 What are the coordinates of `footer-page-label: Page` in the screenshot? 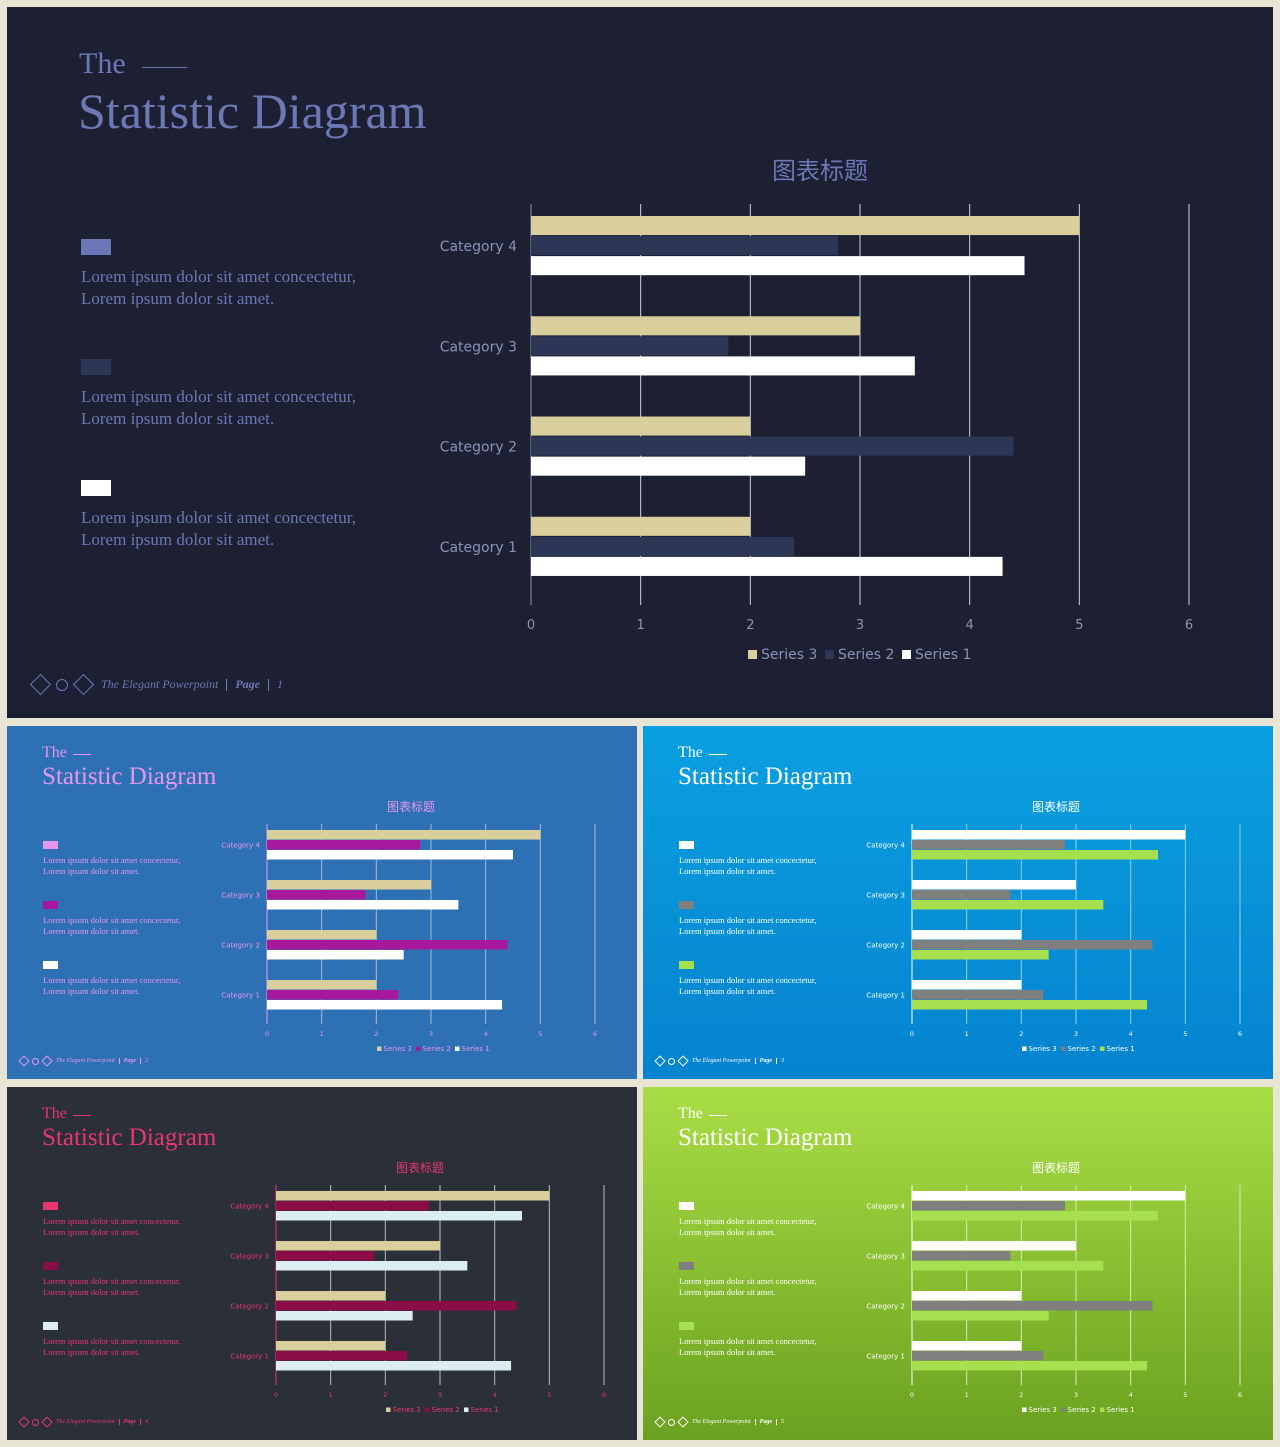 It's located at (129, 1061).